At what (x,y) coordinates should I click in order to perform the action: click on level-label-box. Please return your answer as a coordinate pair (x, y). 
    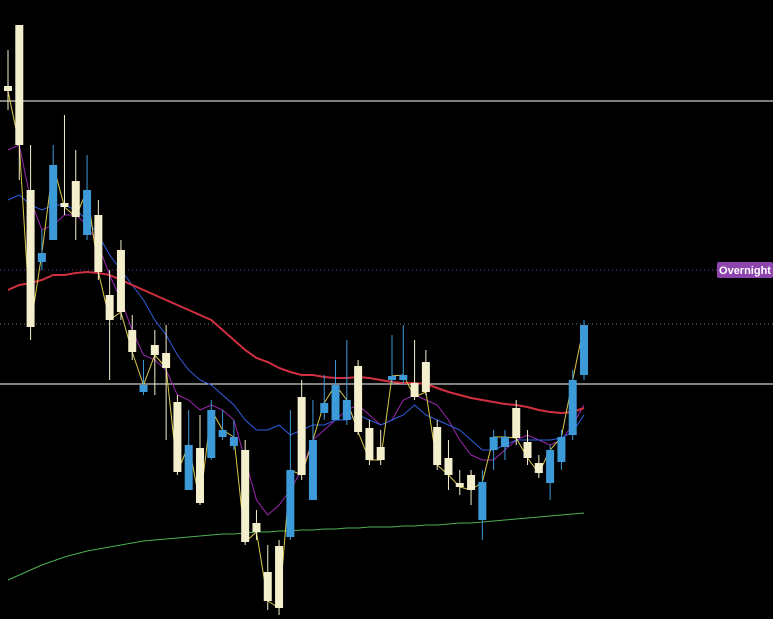
    Looking at the image, I should click on (745, 270).